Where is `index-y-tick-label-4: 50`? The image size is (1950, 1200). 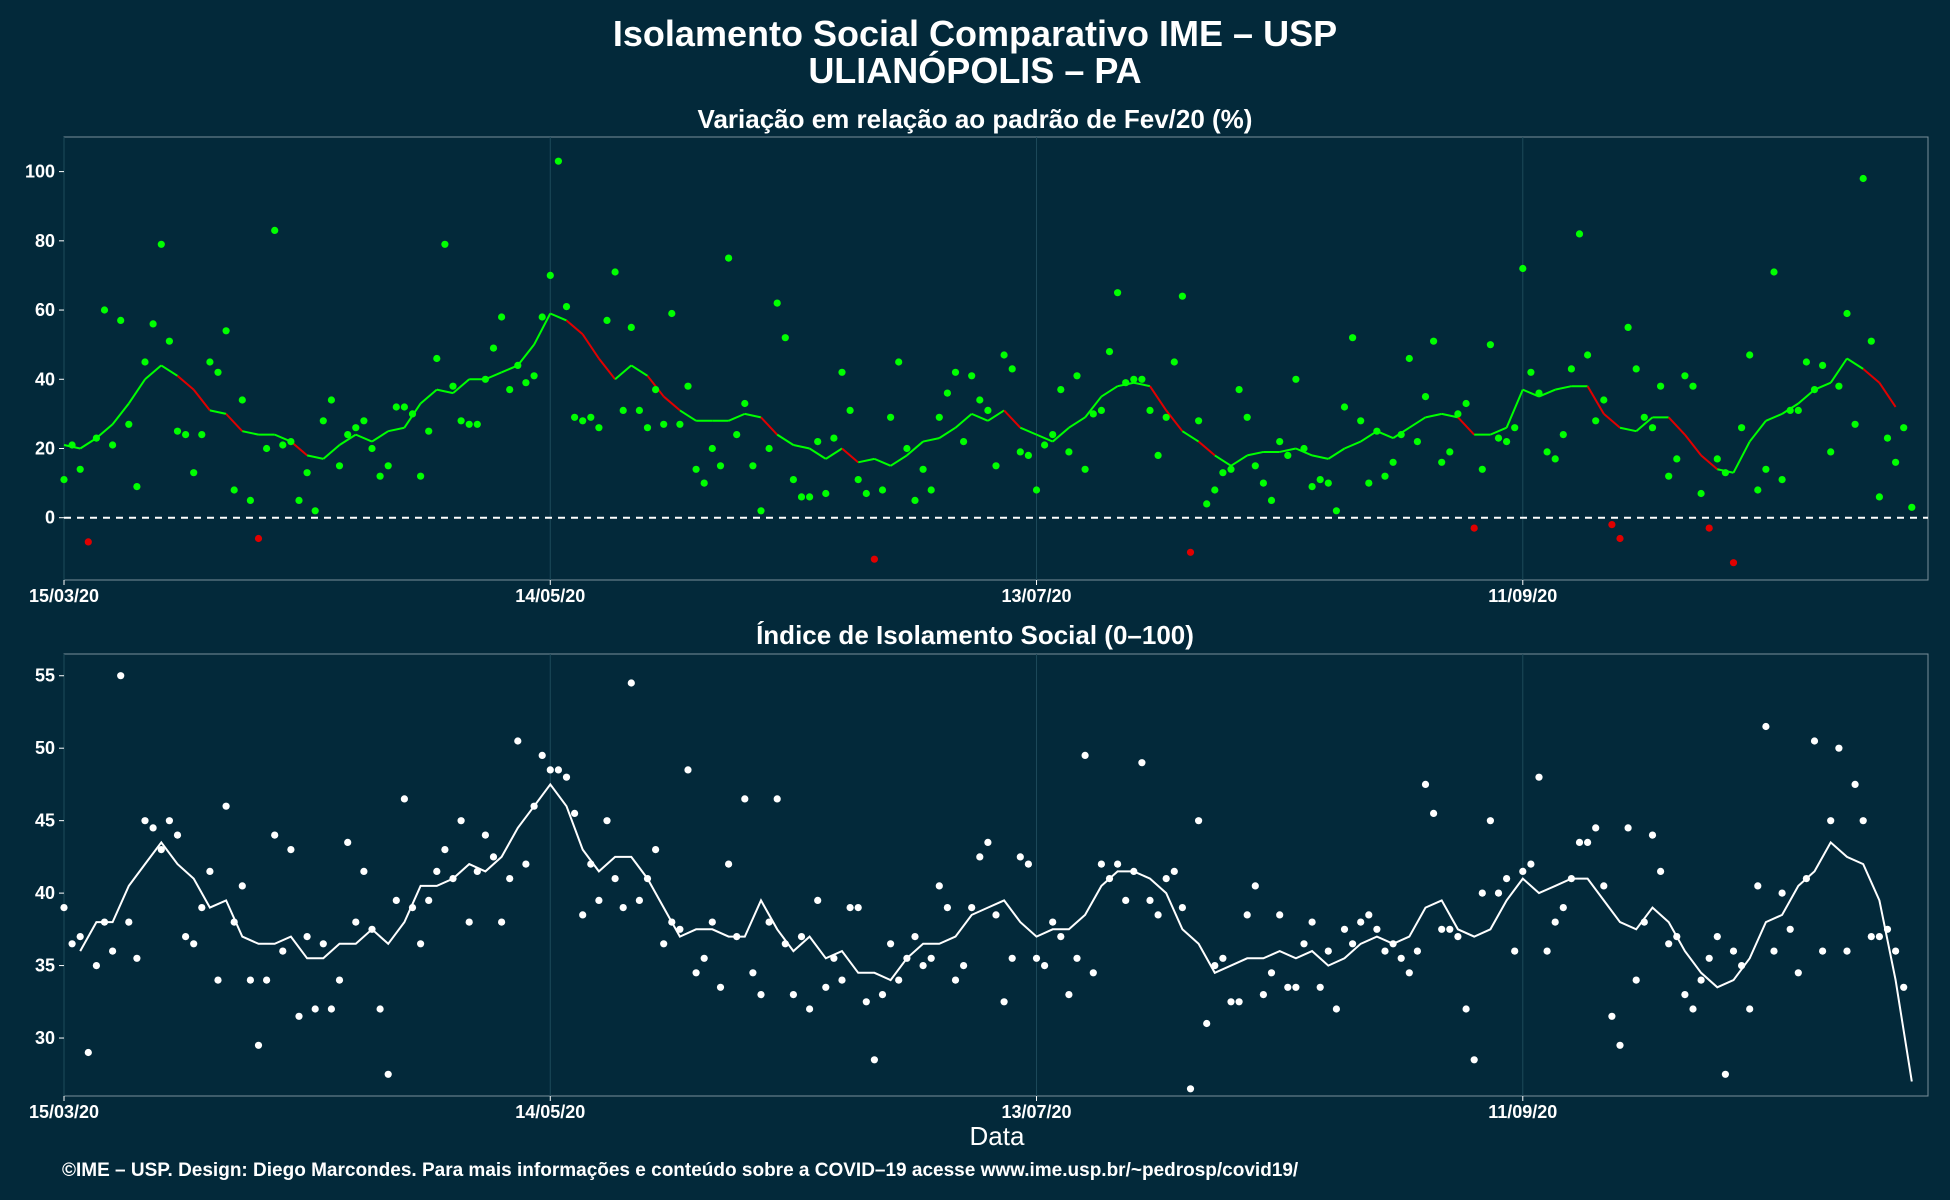 index-y-tick-label-4: 50 is located at coordinates (45, 748).